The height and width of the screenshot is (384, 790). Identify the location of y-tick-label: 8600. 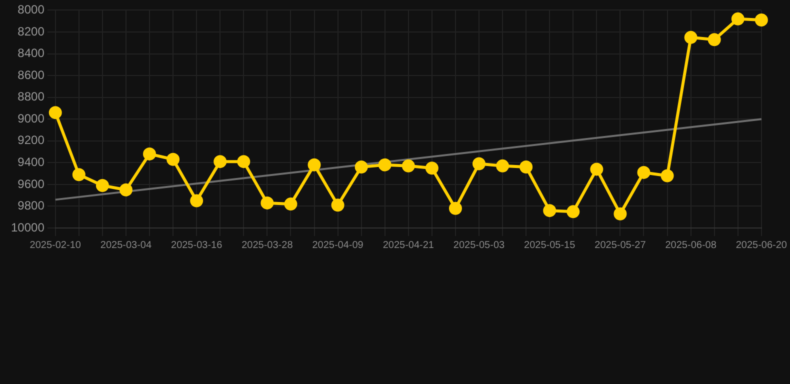
(31, 75).